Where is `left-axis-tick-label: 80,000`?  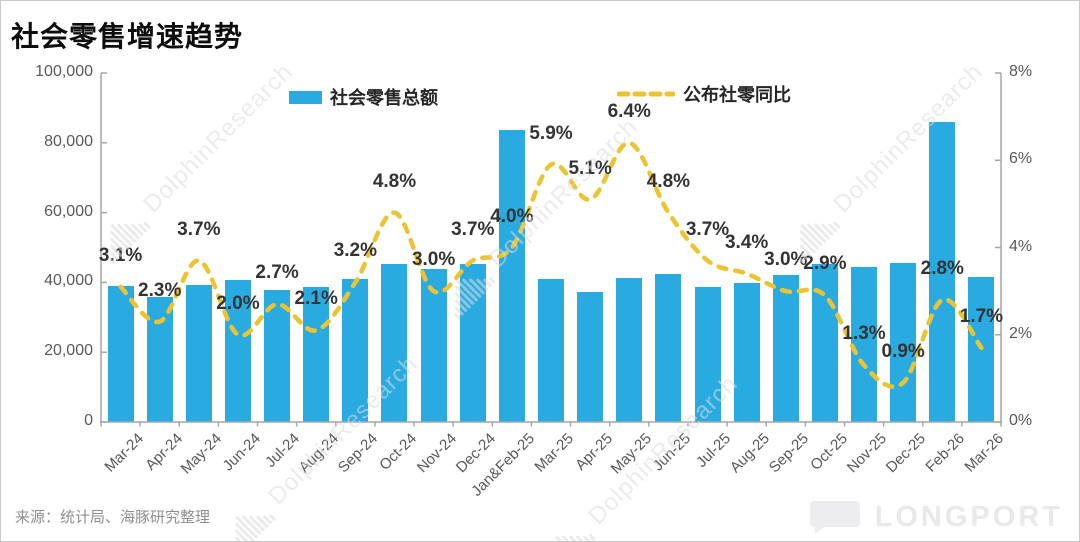 left-axis-tick-label: 80,000 is located at coordinates (68, 141).